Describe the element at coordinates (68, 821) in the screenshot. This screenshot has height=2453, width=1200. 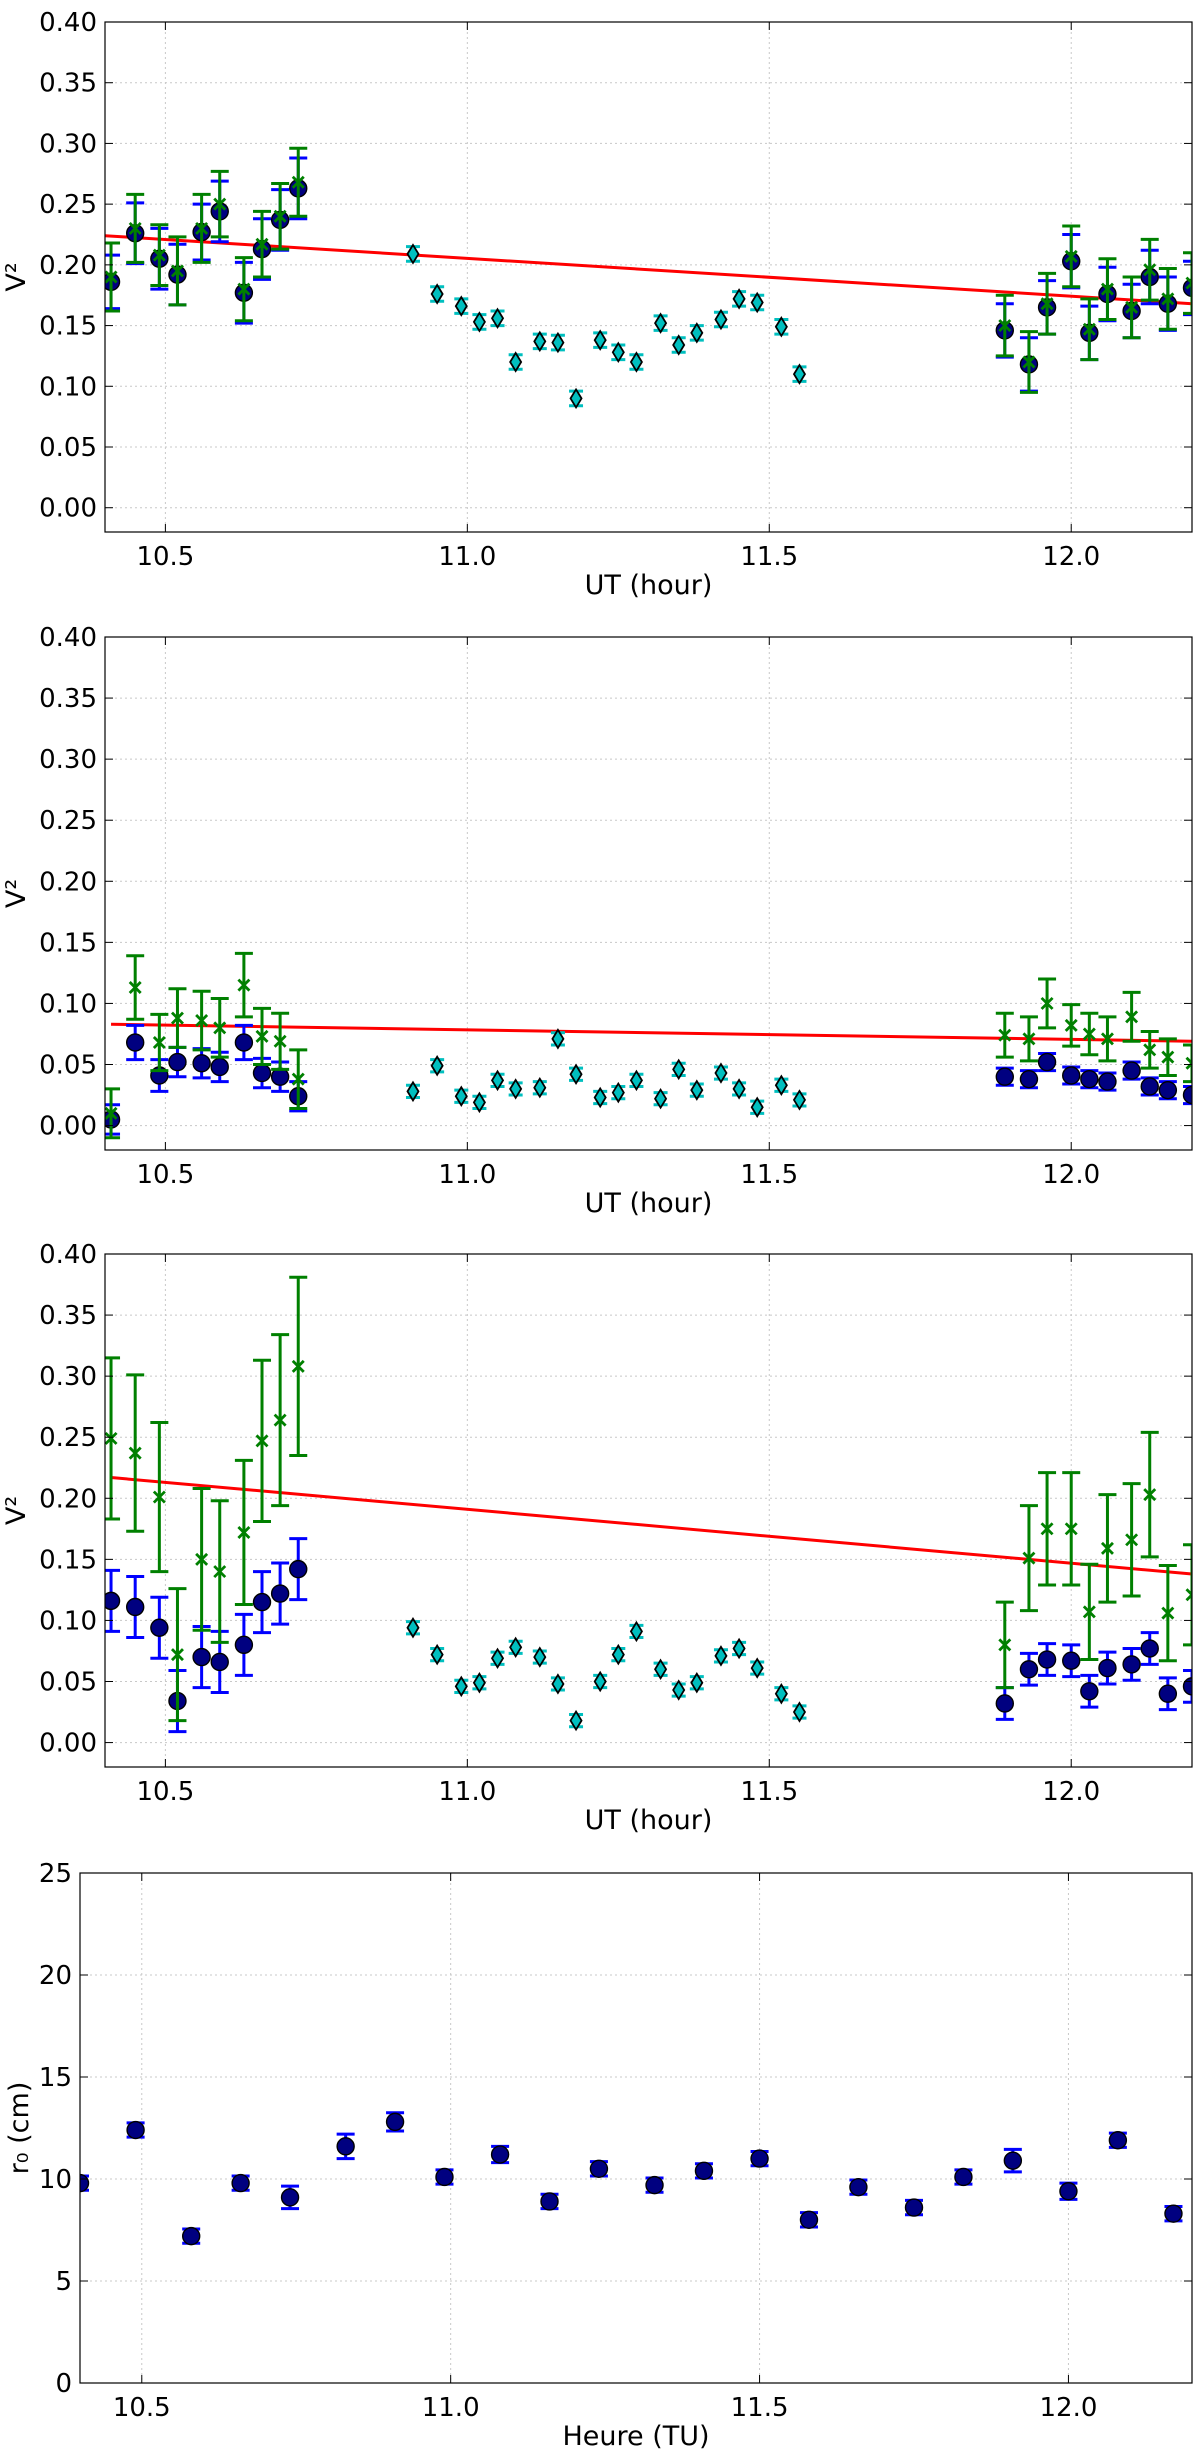
I see `y-tick-label: 0.25` at that location.